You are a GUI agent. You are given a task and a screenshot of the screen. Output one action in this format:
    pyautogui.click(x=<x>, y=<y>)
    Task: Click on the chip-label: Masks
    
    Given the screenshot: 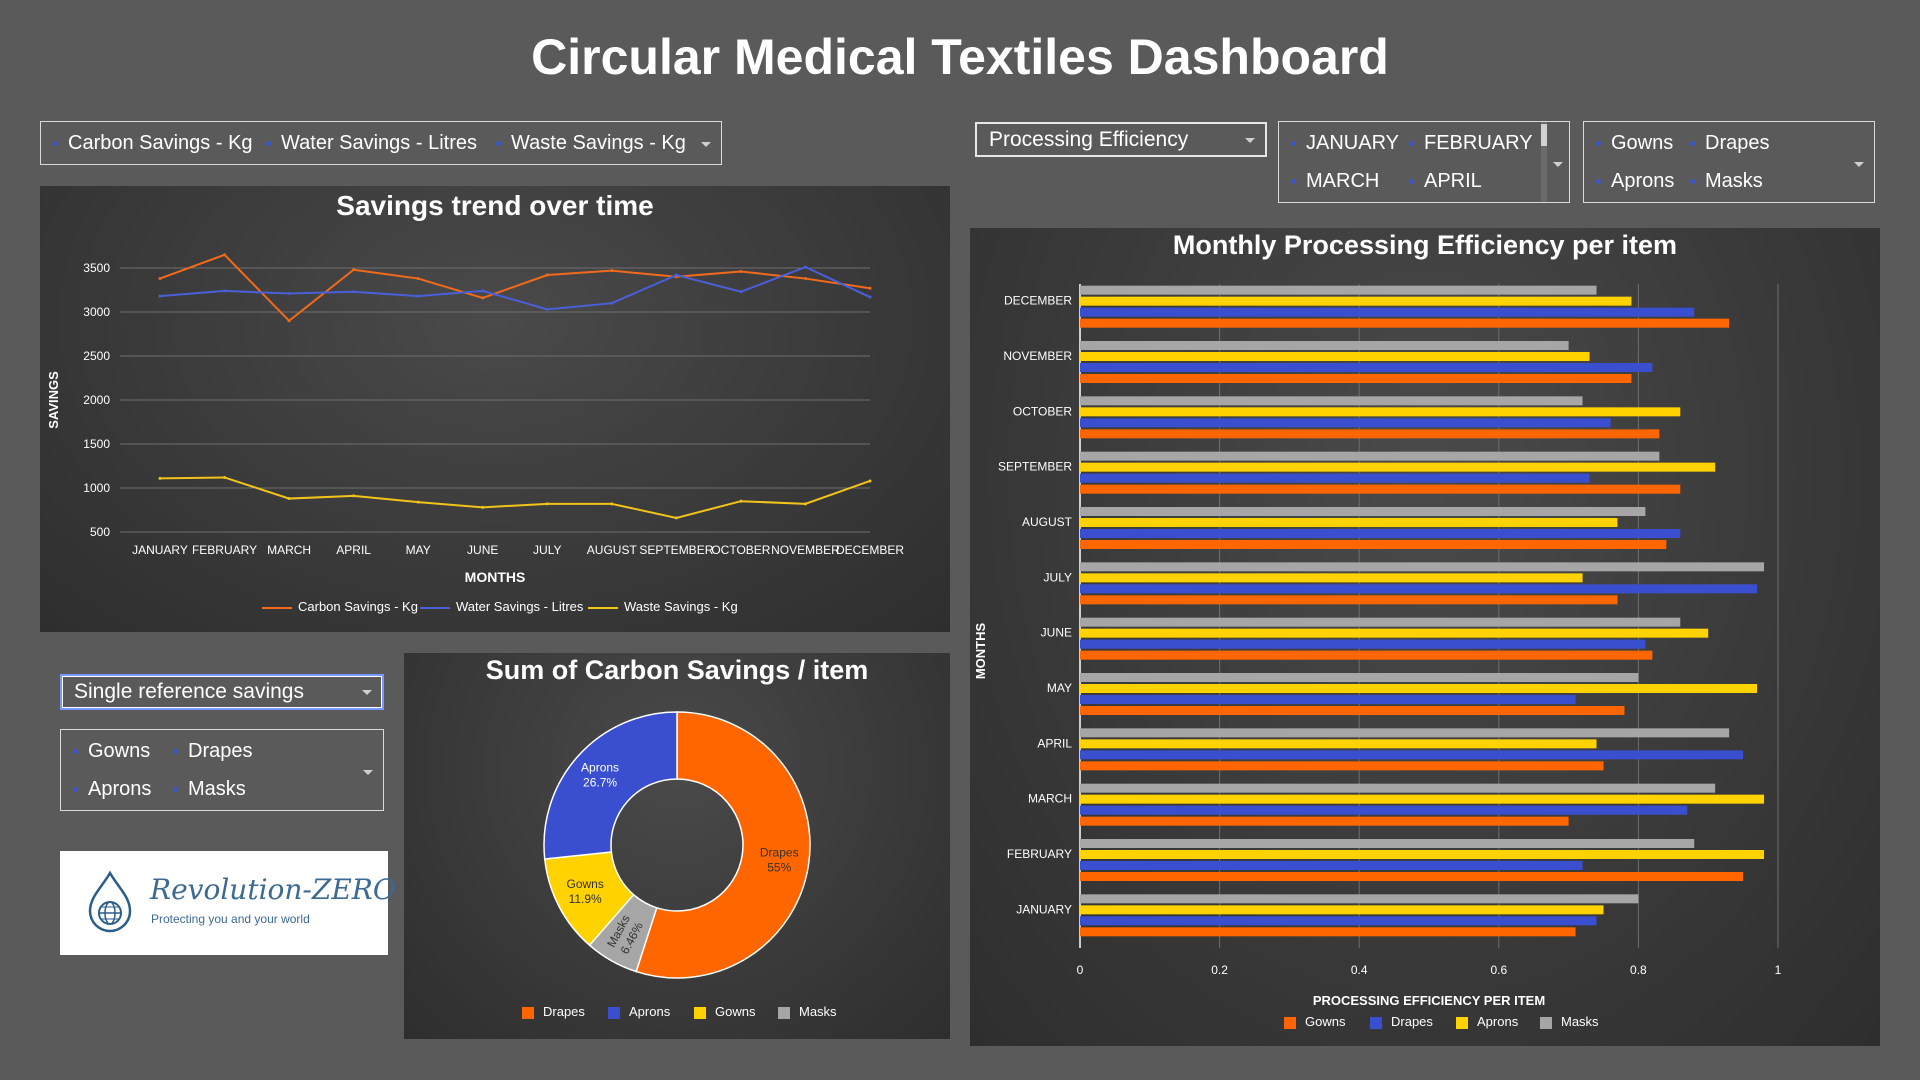 What is the action you would take?
    pyautogui.click(x=1734, y=181)
    